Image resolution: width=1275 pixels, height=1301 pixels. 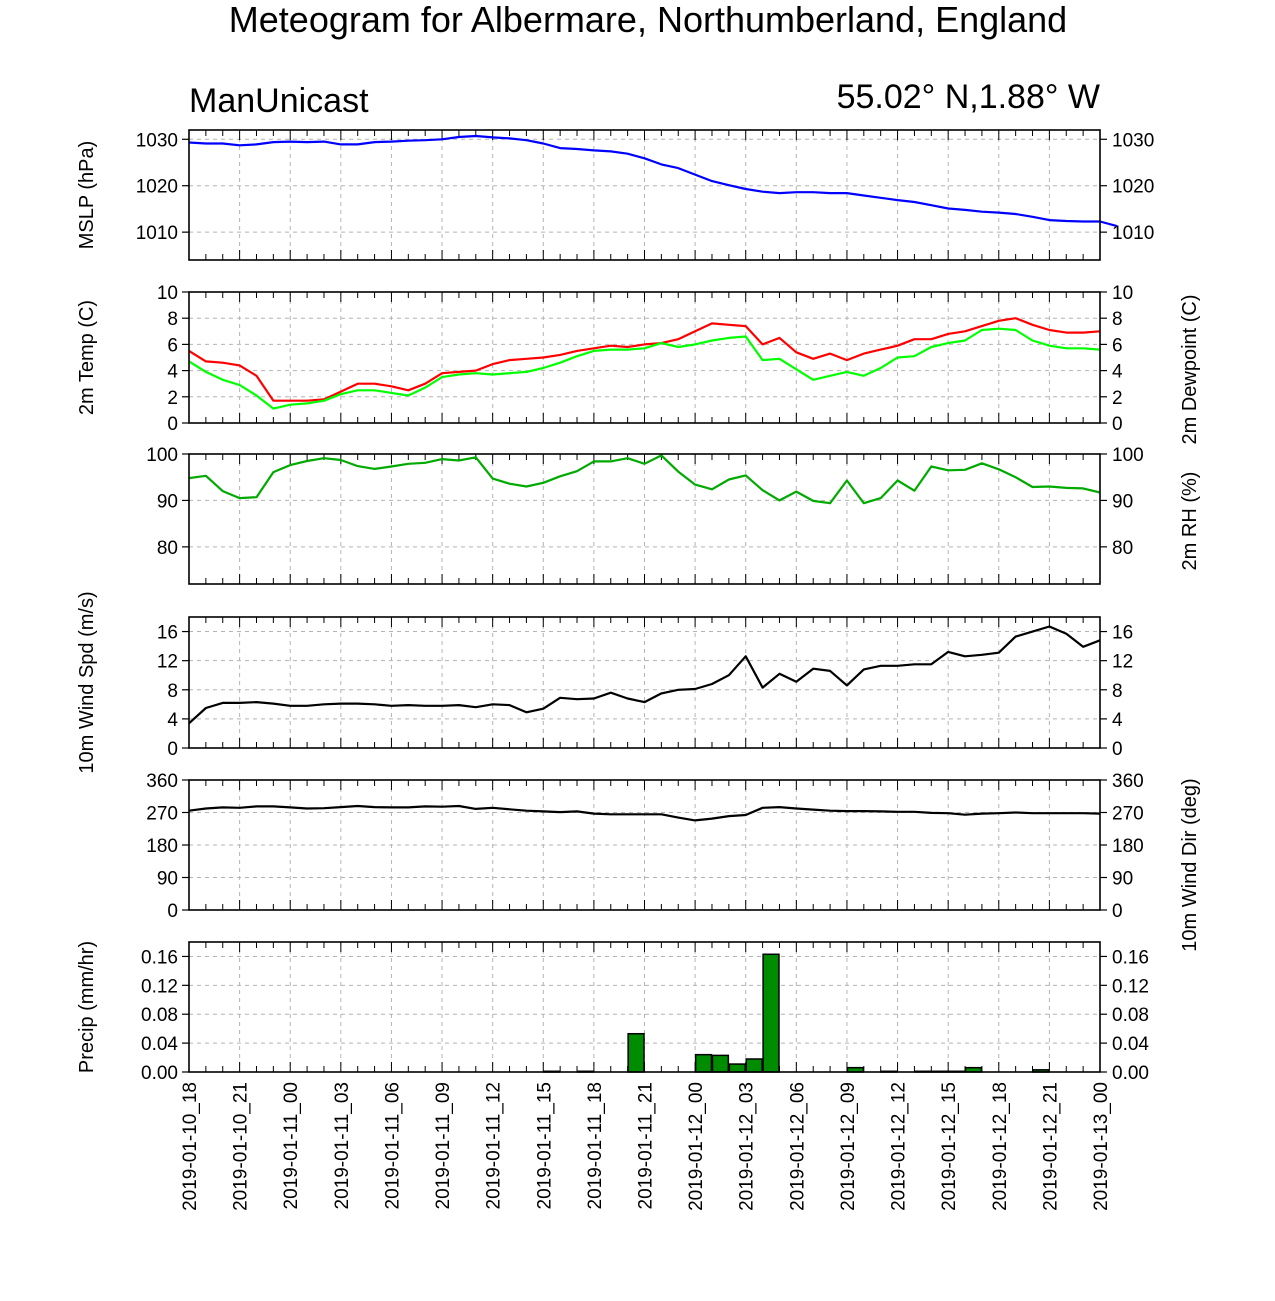 What do you see at coordinates (1050, 1146) in the screenshot?
I see `x-tick-label: 2019-01-12_21` at bounding box center [1050, 1146].